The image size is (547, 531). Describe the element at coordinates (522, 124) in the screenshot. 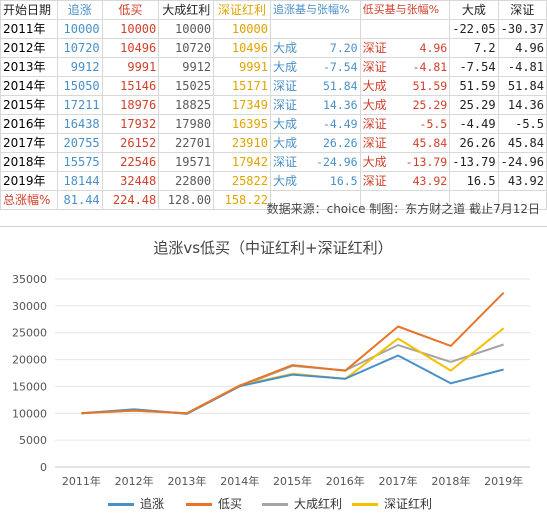

I see `cell-sz-pct: -5.5` at that location.